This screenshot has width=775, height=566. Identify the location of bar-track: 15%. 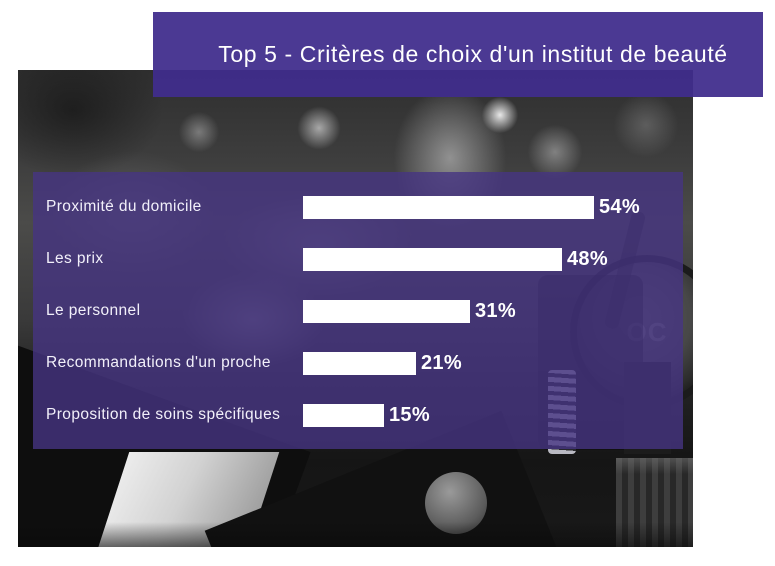
(493, 415).